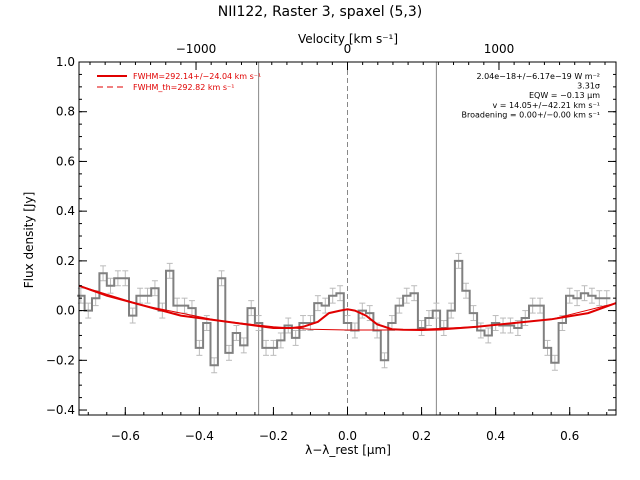 This screenshot has width=640, height=480. I want to click on y-tick-label: −0.4, so click(60, 410).